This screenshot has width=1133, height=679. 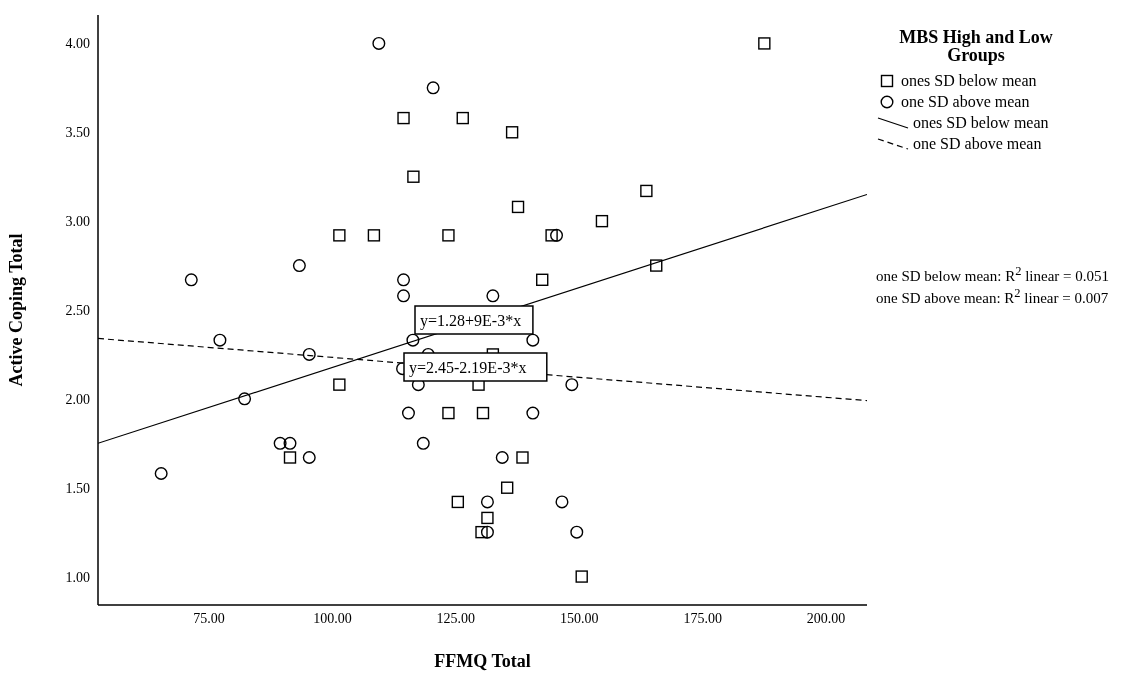 I want to click on y-tick-label: 1.00, so click(x=77, y=577).